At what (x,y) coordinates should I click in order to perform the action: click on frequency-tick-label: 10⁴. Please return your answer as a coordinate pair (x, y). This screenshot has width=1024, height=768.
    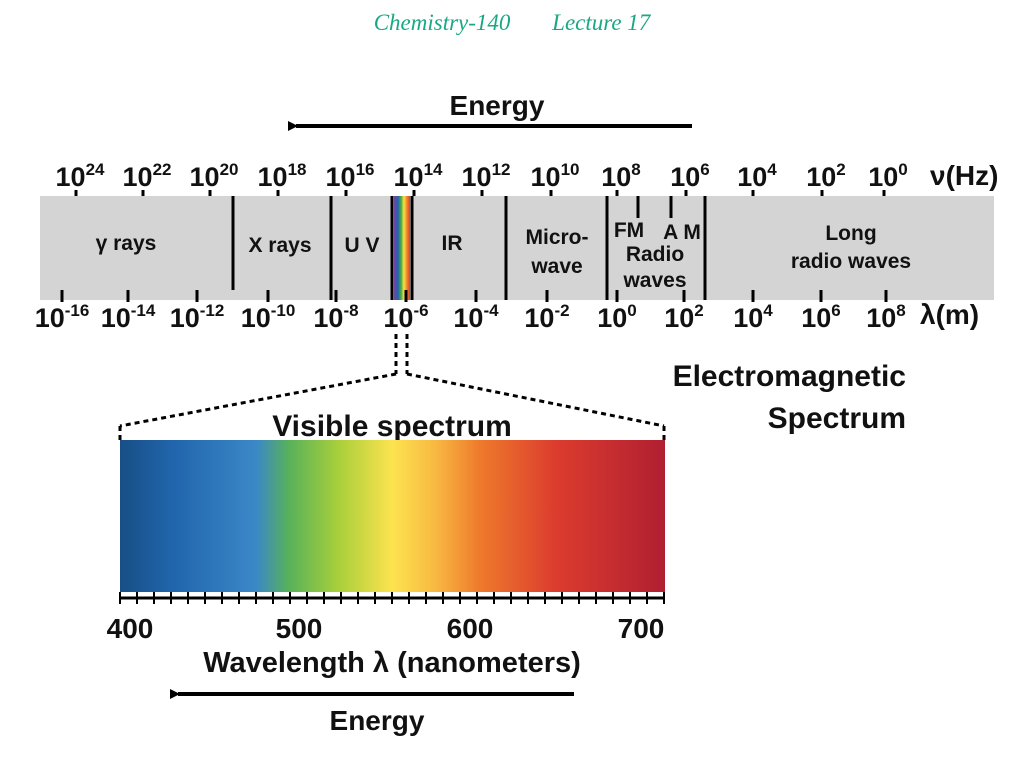
    Looking at the image, I should click on (757, 176).